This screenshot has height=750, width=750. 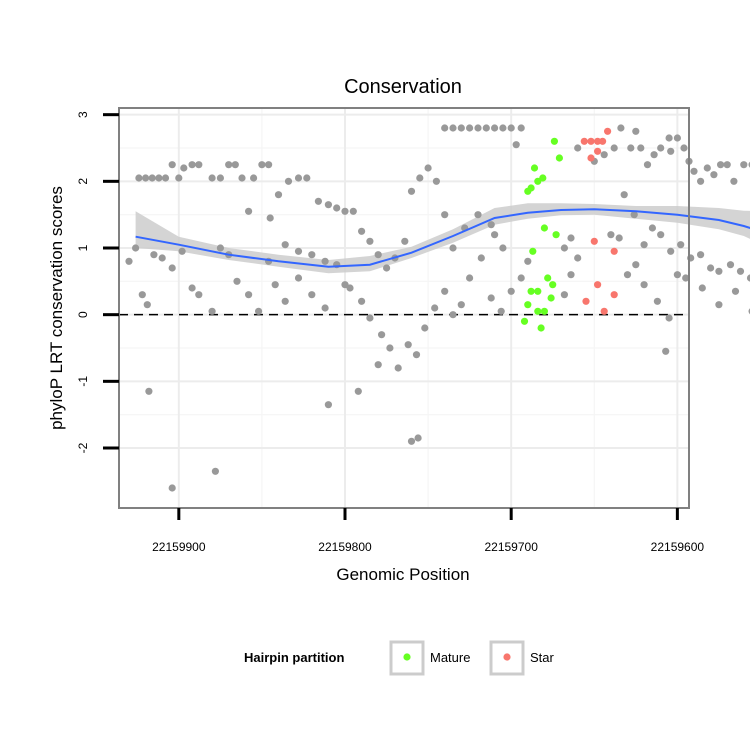 I want to click on y-tick-label: 0, so click(x=83, y=314).